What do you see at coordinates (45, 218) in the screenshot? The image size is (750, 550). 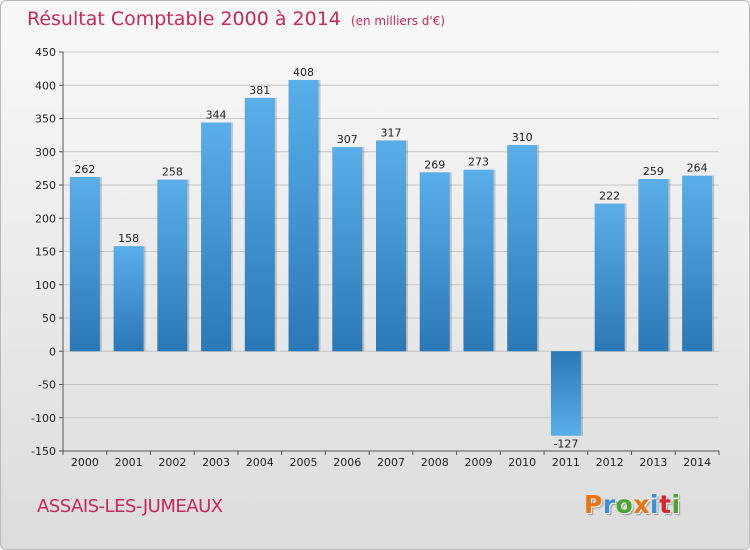 I see `y-tick-label: 200` at bounding box center [45, 218].